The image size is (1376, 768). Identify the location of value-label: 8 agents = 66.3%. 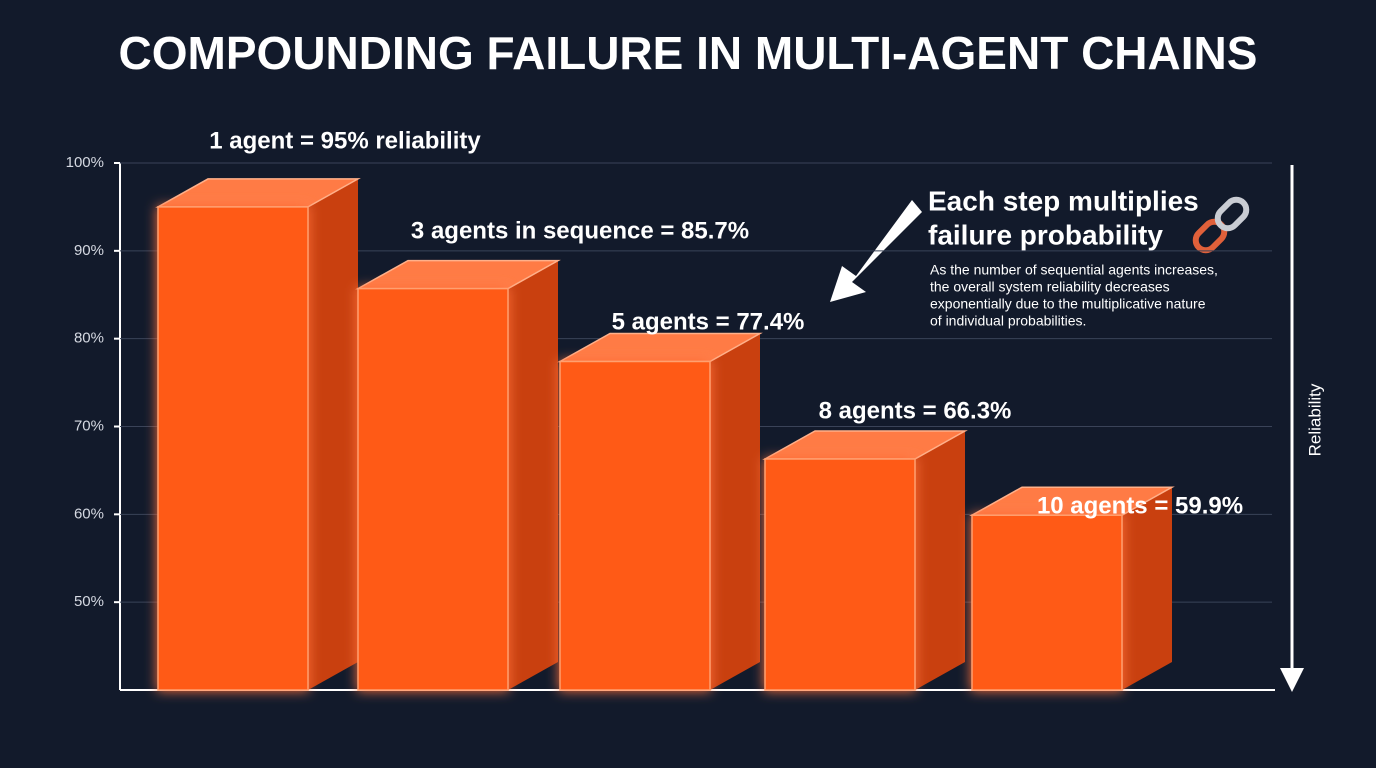
(915, 410).